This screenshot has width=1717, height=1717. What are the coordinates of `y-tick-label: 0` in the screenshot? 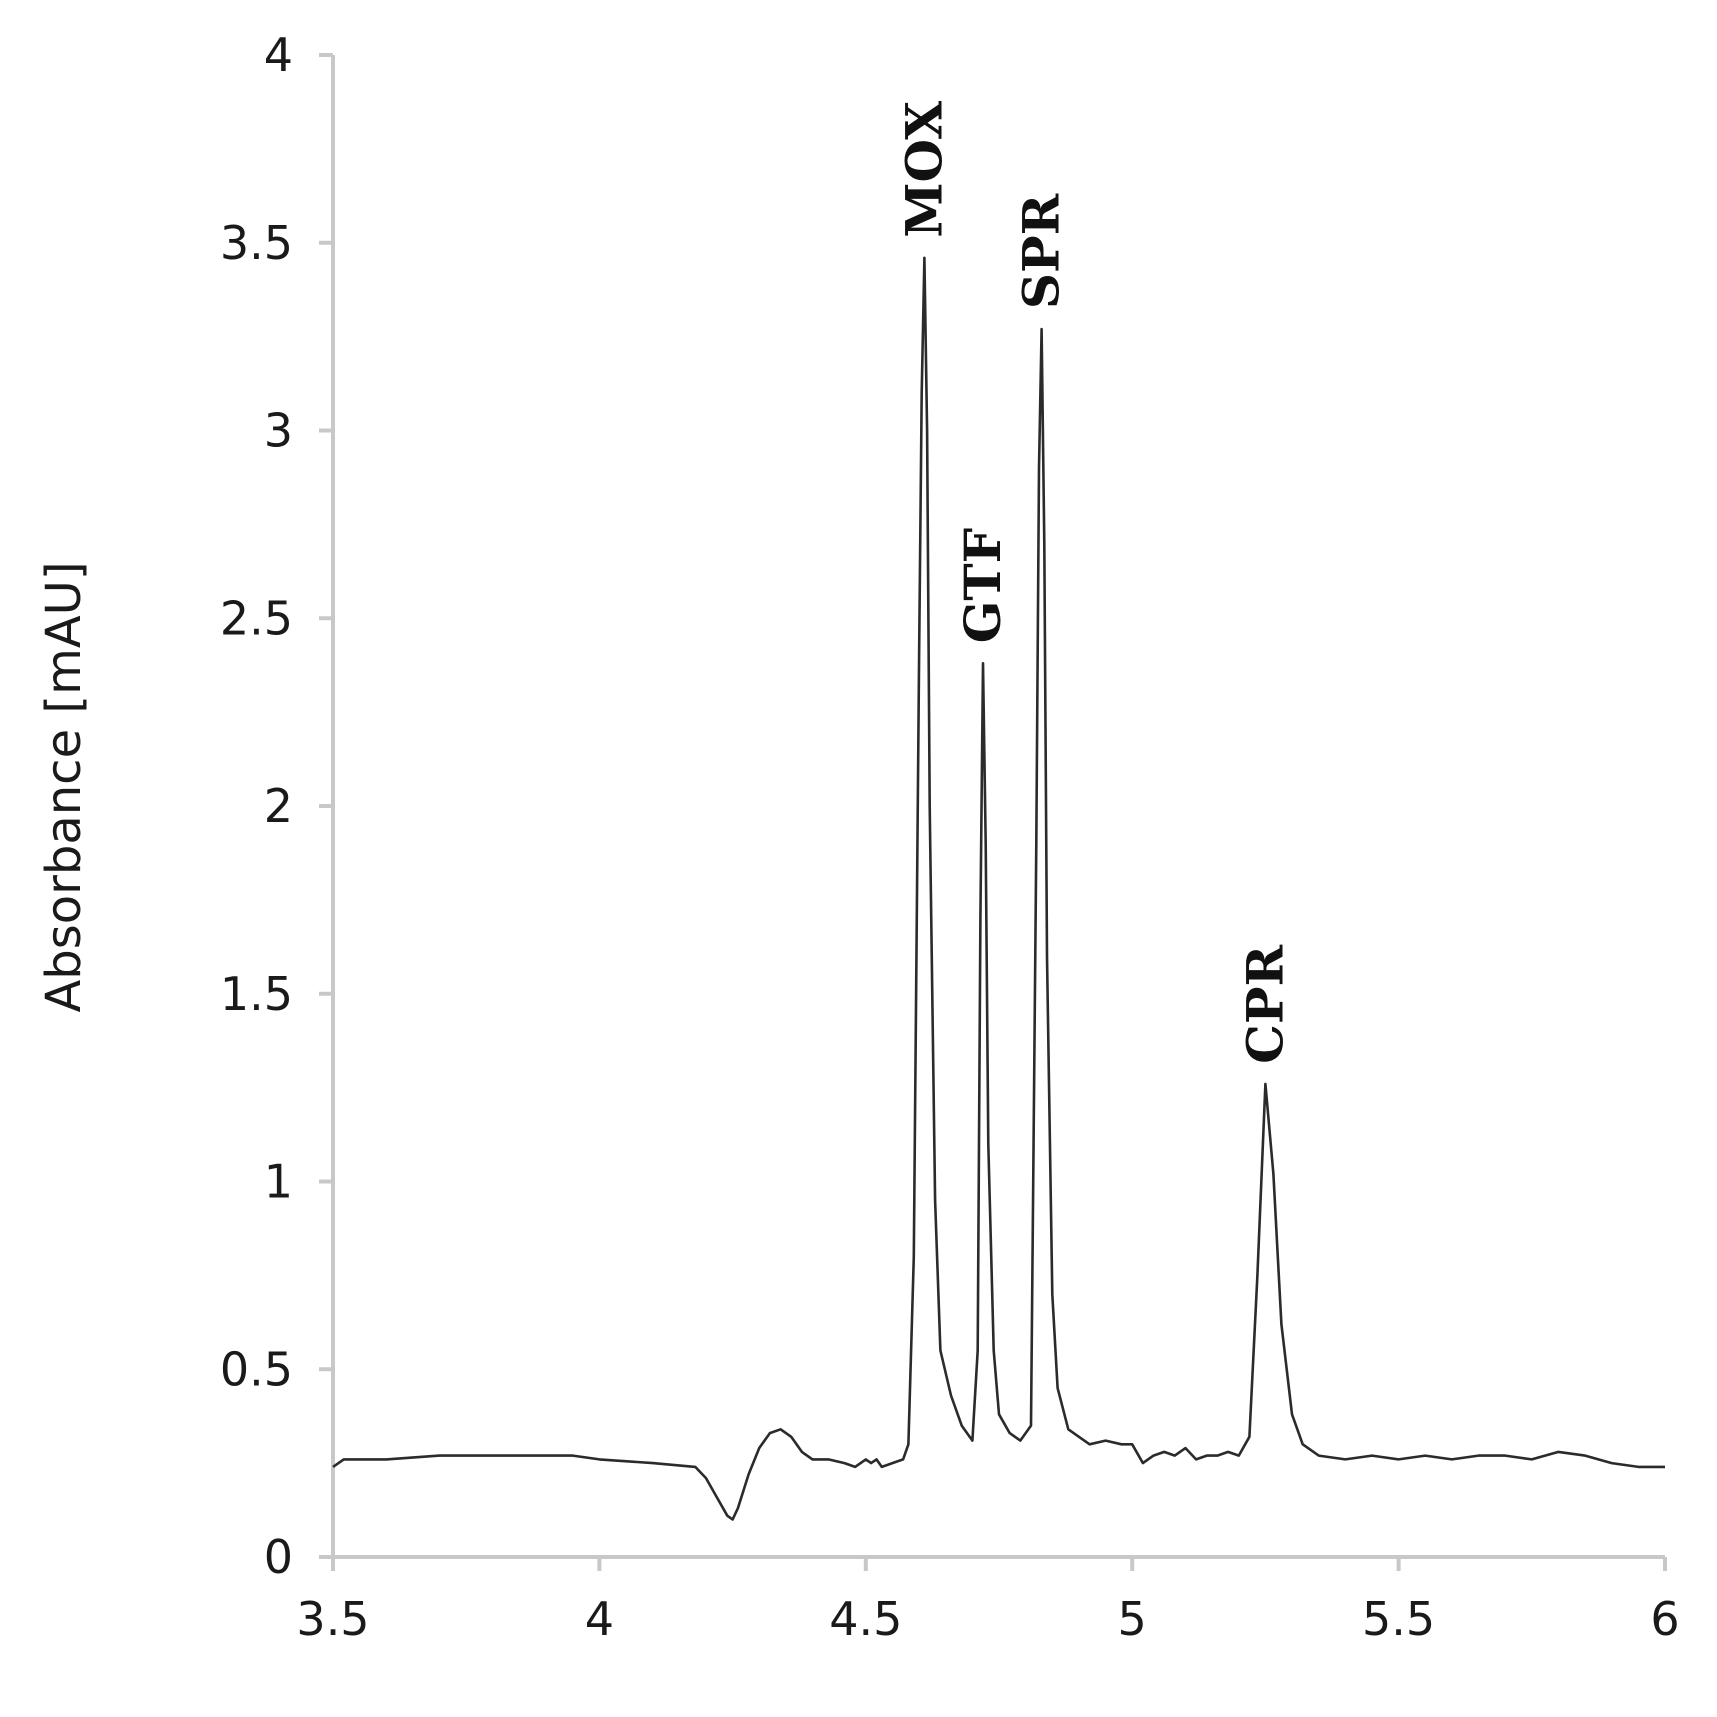 It's located at (278, 1557).